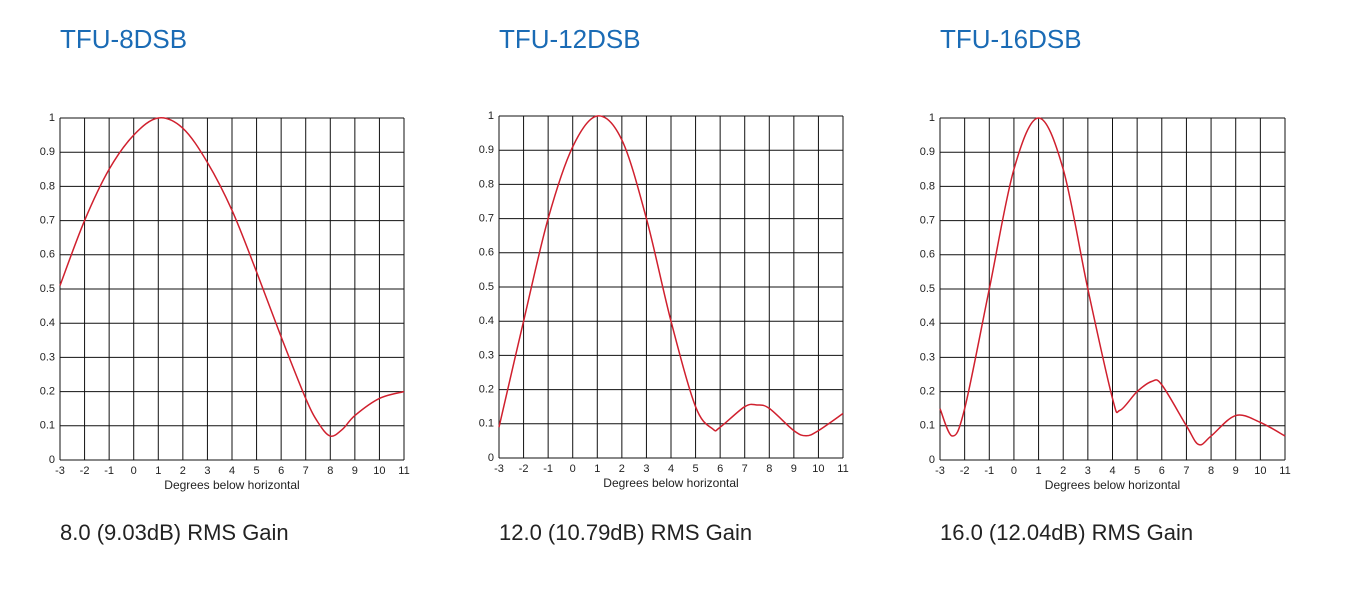 The image size is (1352, 598). I want to click on caption: 12.0 (10.79dB) RMS Gain, so click(625, 532).